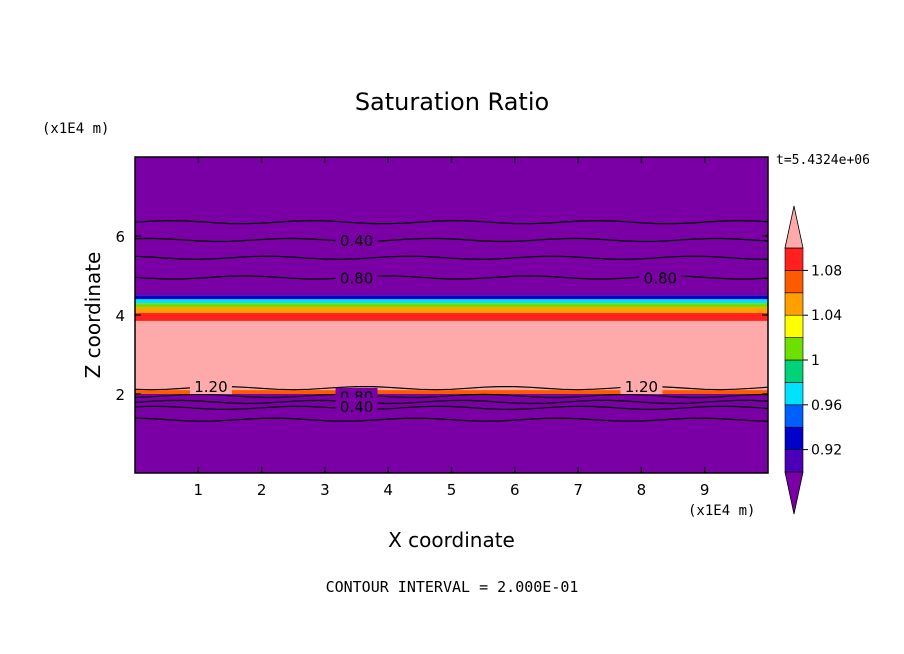 The height and width of the screenshot is (654, 904). Describe the element at coordinates (262, 490) in the screenshot. I see `x-tick-label: 2` at that location.